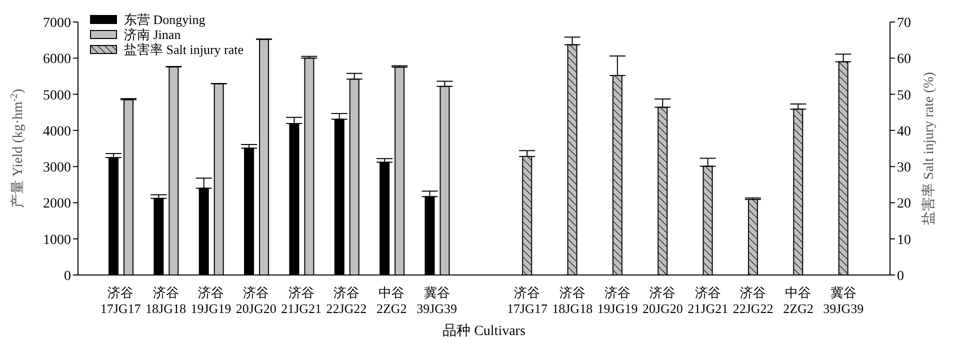 The height and width of the screenshot is (343, 963). What do you see at coordinates (57, 23) in the screenshot?
I see `y-tick-label: 7000` at bounding box center [57, 23].